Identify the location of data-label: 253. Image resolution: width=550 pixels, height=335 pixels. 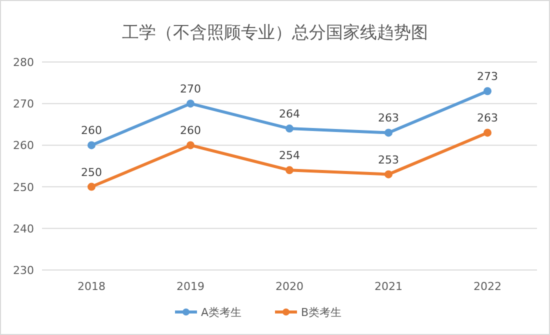
(388, 159).